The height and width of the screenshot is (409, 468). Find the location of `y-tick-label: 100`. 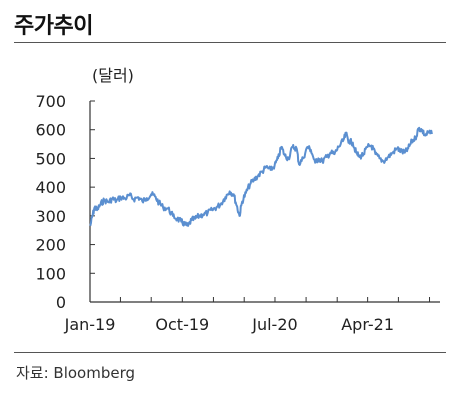

y-tick-label: 100 is located at coordinates (50, 273).